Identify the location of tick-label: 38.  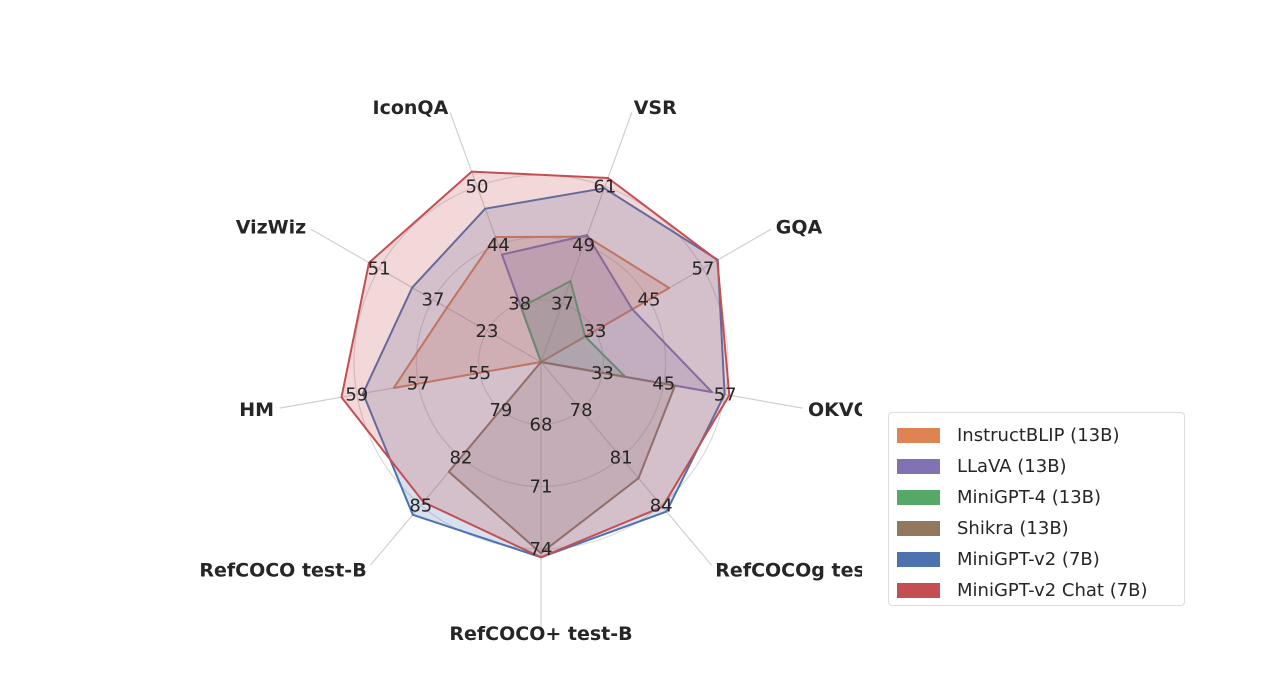
(519, 303).